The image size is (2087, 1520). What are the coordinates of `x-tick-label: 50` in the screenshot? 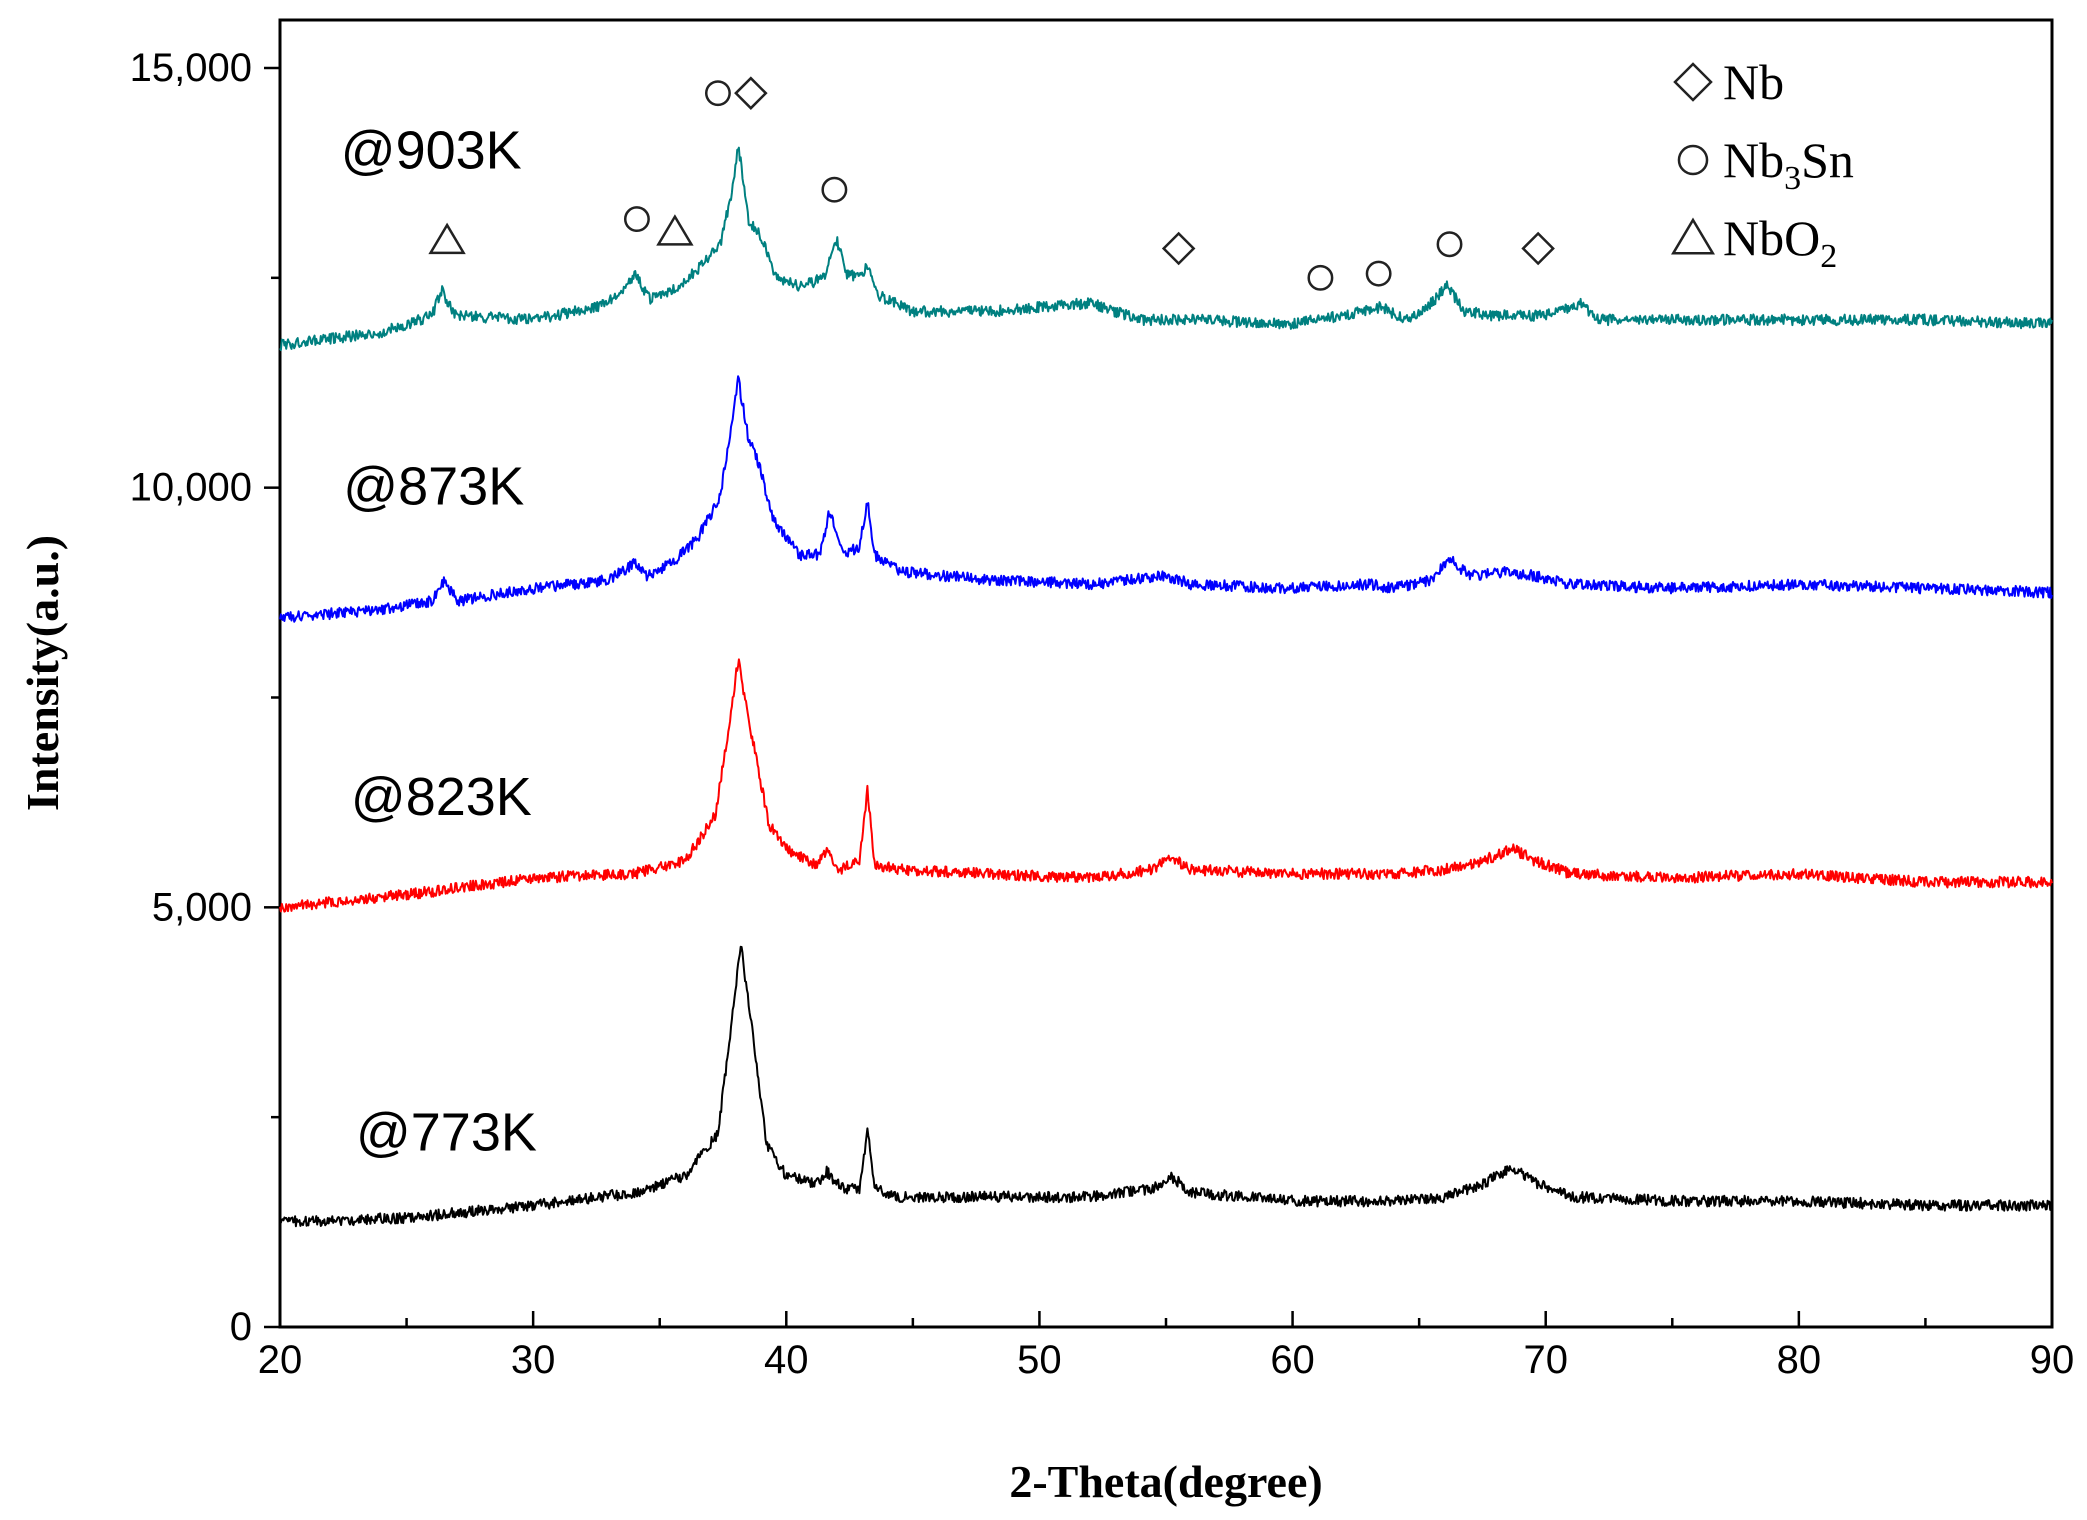 It's located at (1039, 1360).